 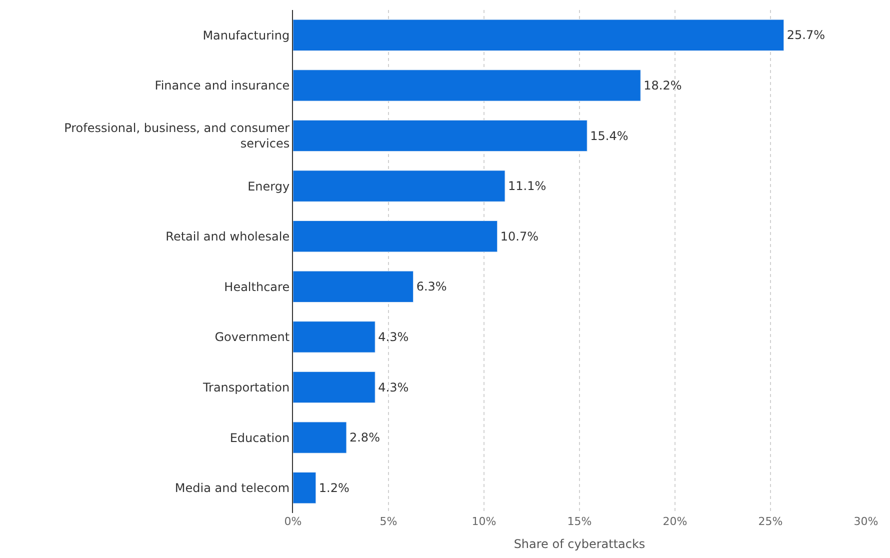 I want to click on data-label: 11.1%, so click(x=527, y=186).